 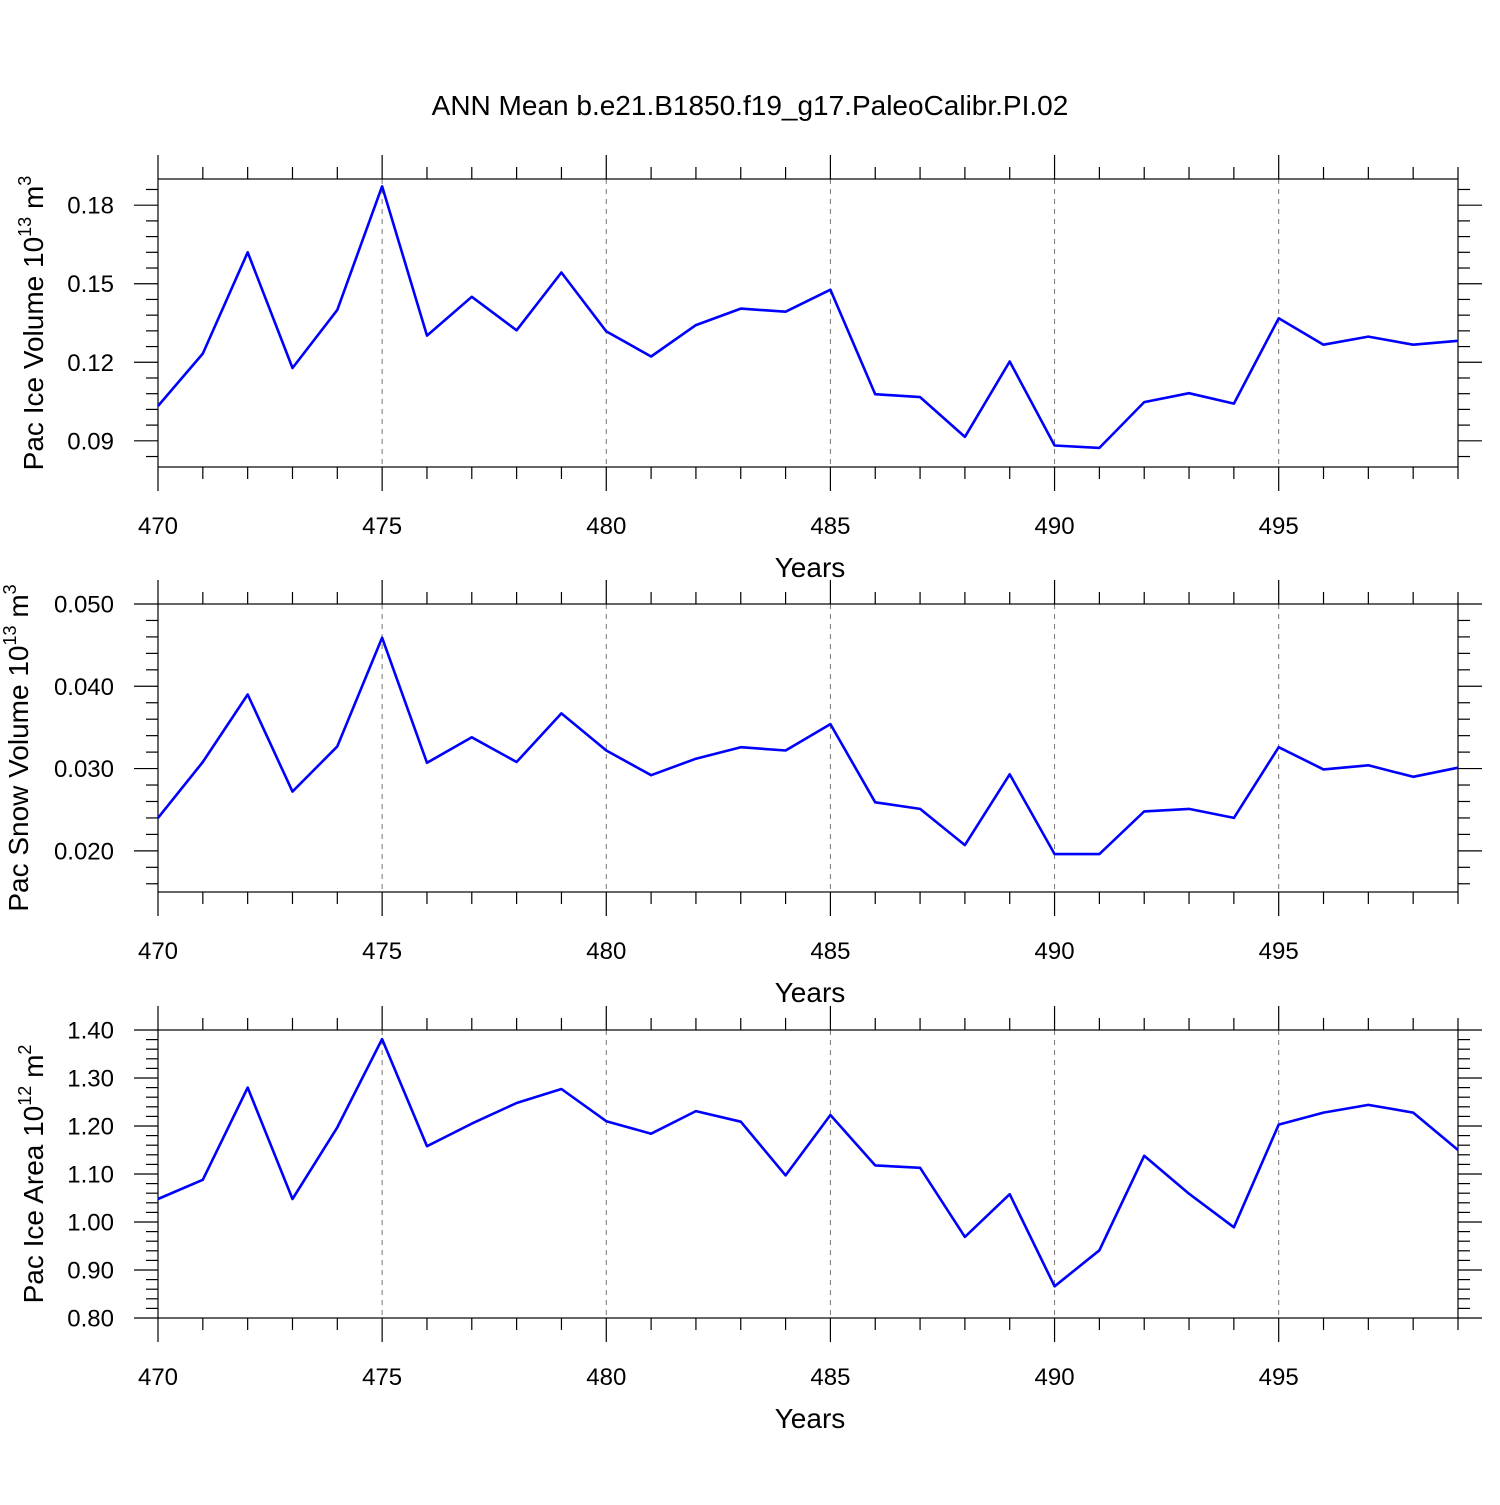 What do you see at coordinates (84, 851) in the screenshot?
I see `y-tick-label: 0.020` at bounding box center [84, 851].